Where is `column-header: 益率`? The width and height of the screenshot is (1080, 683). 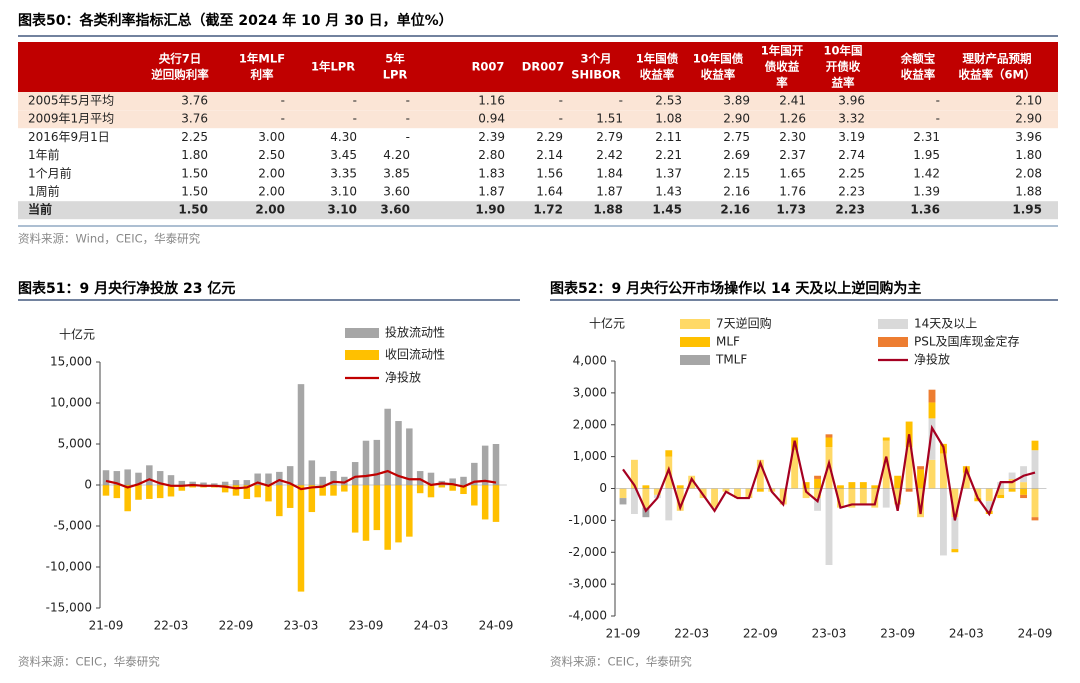 column-header: 益率 is located at coordinates (843, 83).